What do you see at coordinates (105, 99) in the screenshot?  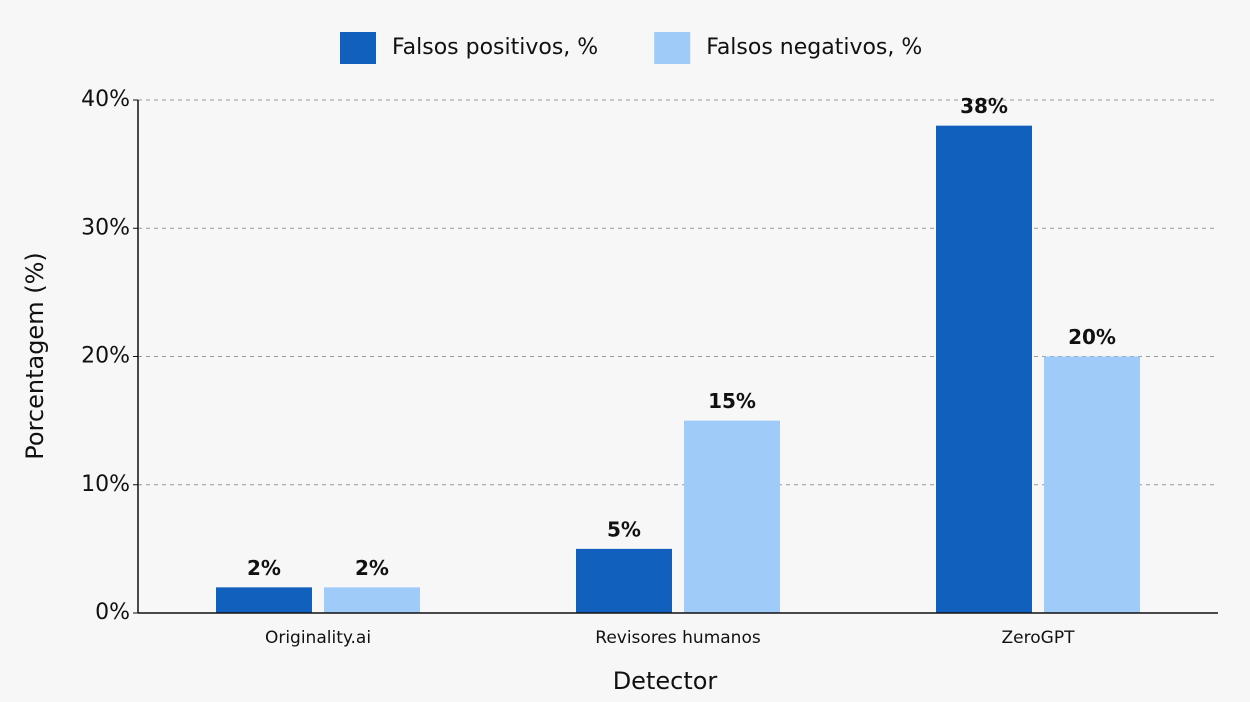 I see `y-tick-label: 40%` at bounding box center [105, 99].